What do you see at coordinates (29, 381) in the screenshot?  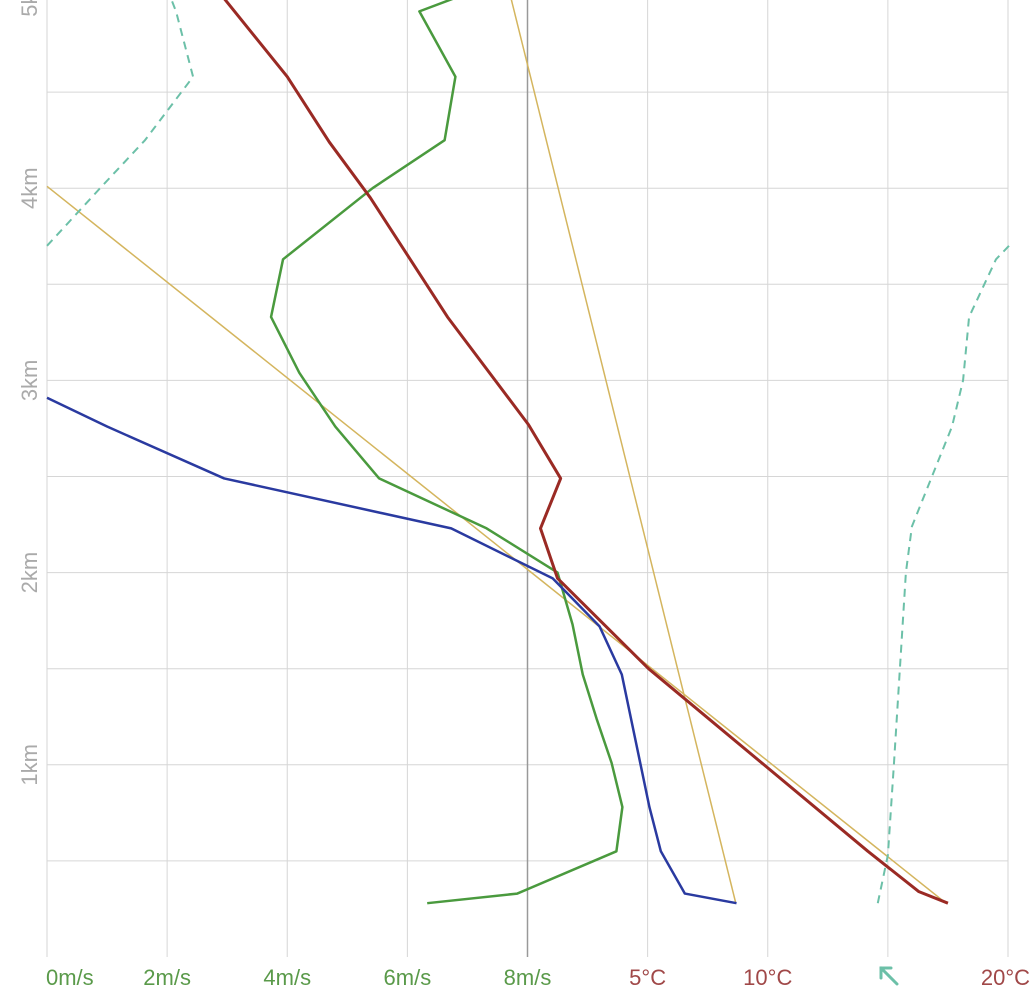 I see `y-tick-label: 3km` at bounding box center [29, 381].